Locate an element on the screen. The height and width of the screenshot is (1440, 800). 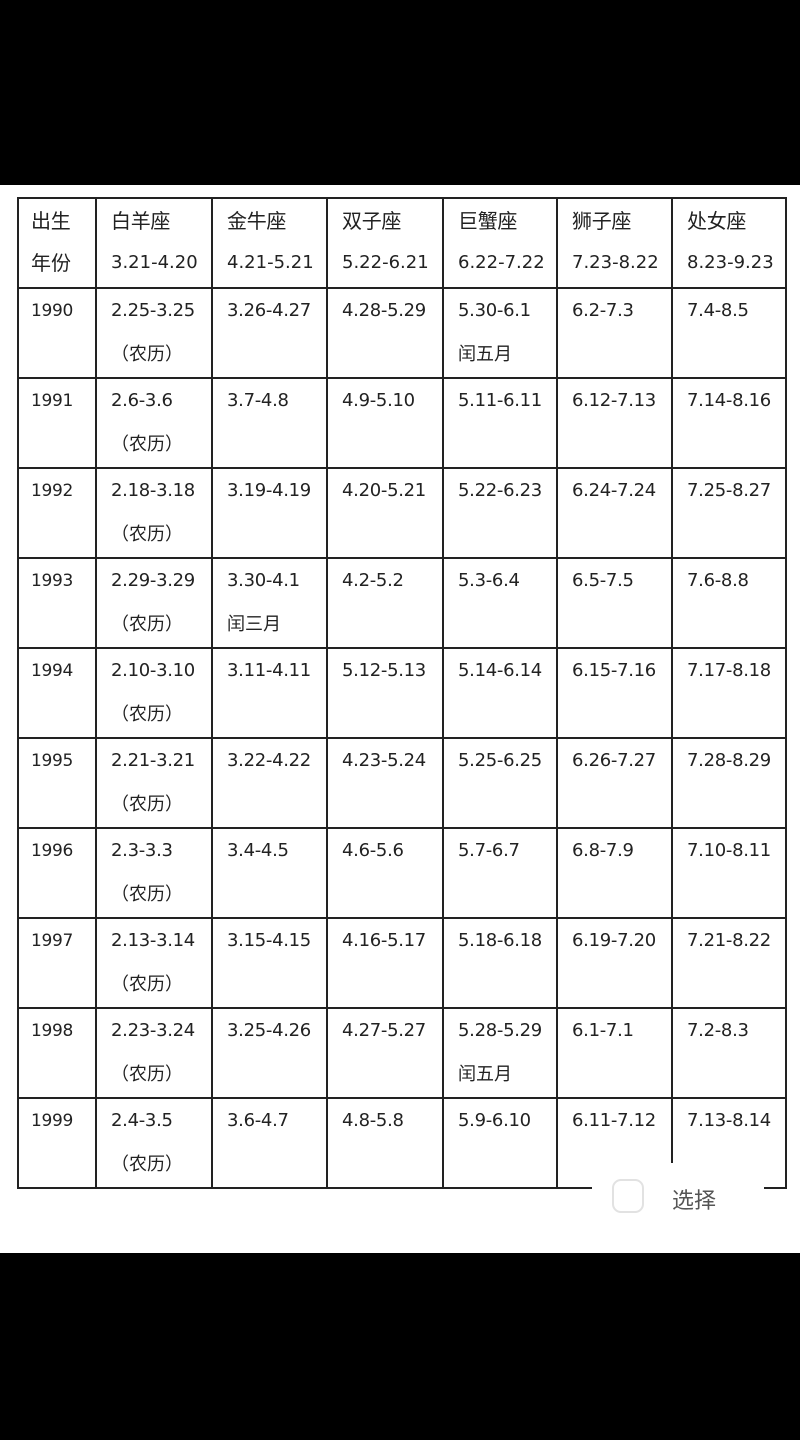
sign-date-range: 7.23-8.22 is located at coordinates (615, 262).